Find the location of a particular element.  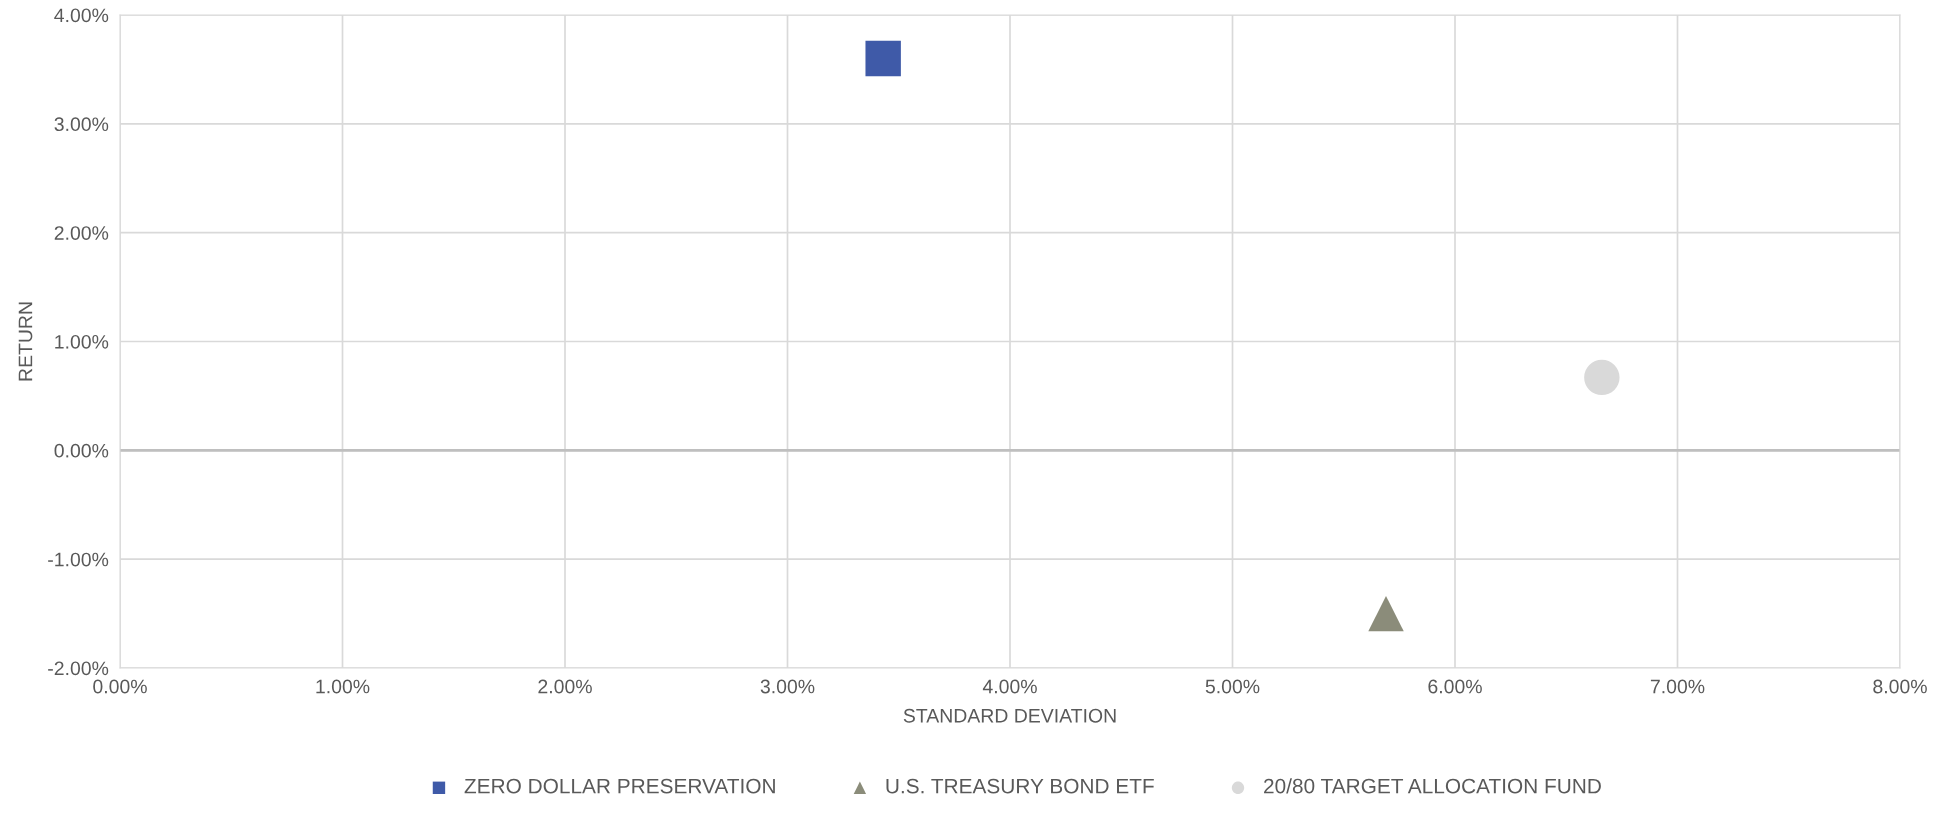

x-tick-label: 7.00% is located at coordinates (1677, 686).